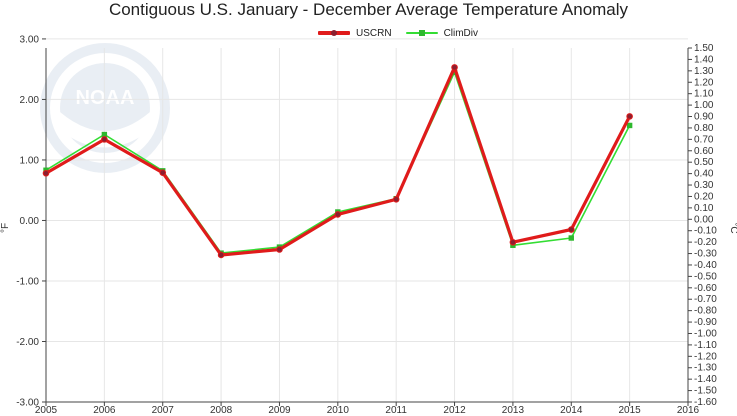 This screenshot has height=416, width=737. What do you see at coordinates (704, 185) in the screenshot?
I see `y-right-tick-label: 0.30` at bounding box center [704, 185].